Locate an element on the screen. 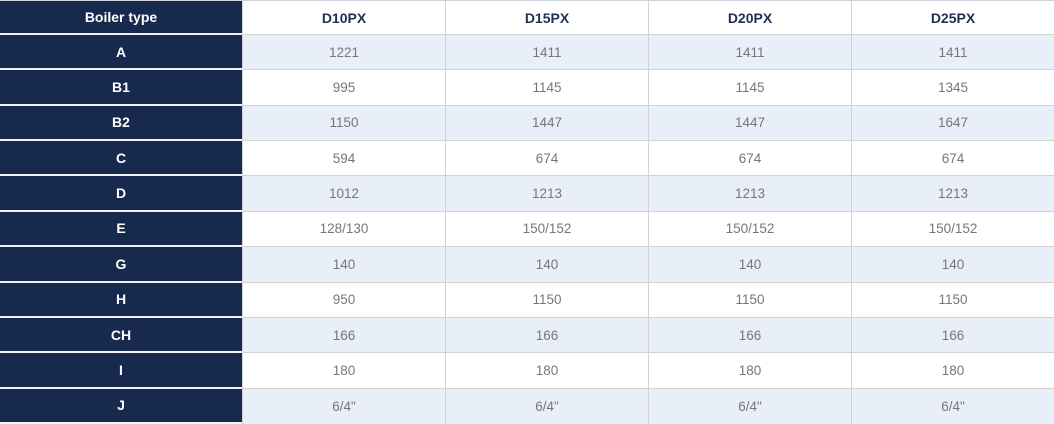 The width and height of the screenshot is (1054, 424). table-row: J 6/4" 6/4" 6/4" 6/4" is located at coordinates (527, 406).